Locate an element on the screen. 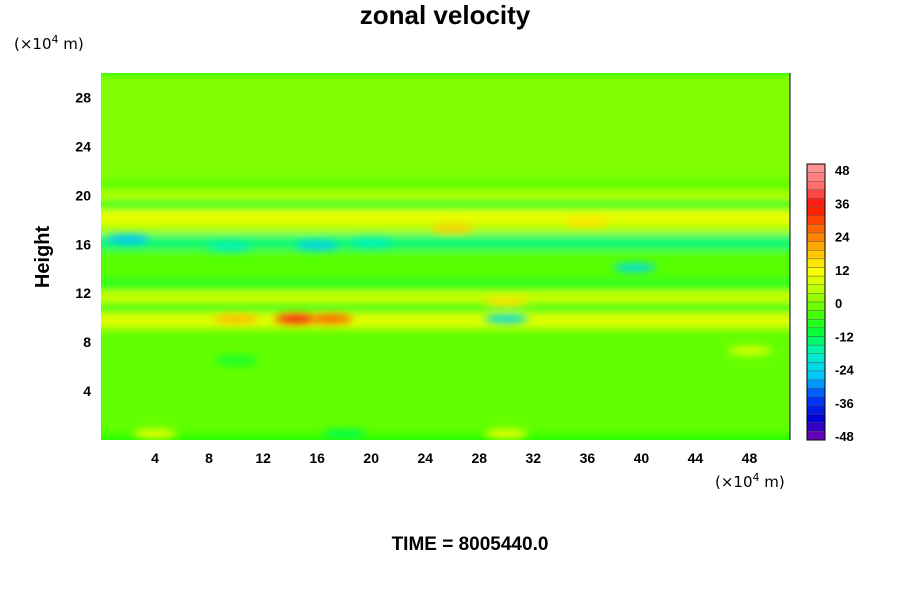 Image resolution: width=900 pixels, height=600 pixels. x-tick-label: 32 is located at coordinates (534, 458).